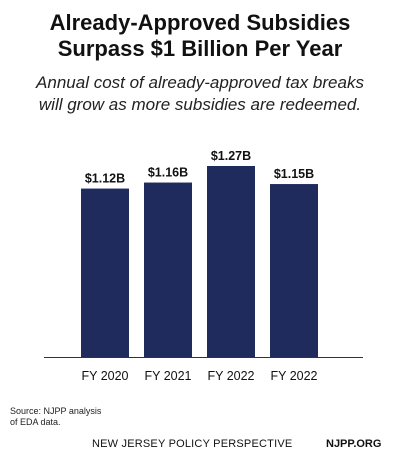 The image size is (400, 461). Describe the element at coordinates (231, 156) in the screenshot. I see `data-label-3: $1.27B` at that location.